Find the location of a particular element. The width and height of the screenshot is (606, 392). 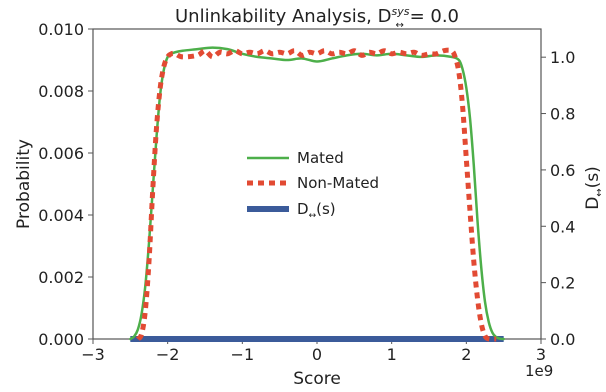

legend-label: Non-Mated is located at coordinates (338, 183).